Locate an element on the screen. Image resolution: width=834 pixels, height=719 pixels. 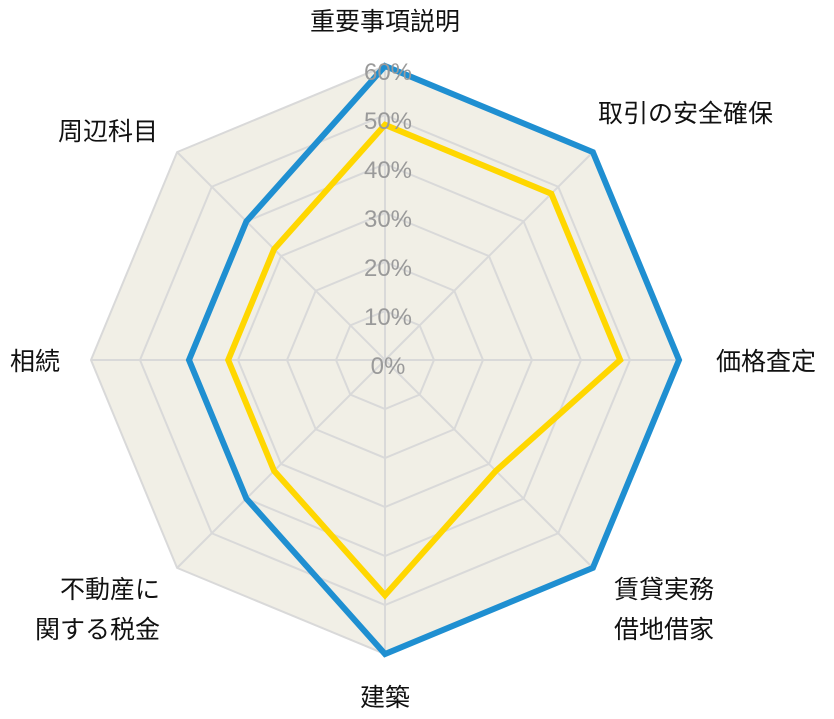
tick-labels: 0% 10% 20% 30% 40% 50% 60% is located at coordinates (388, 219).